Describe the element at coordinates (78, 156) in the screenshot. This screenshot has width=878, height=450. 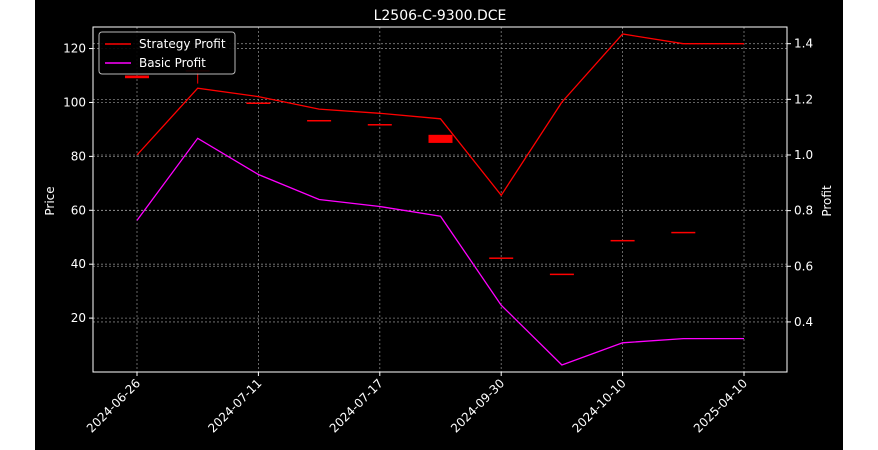
I see `left-tick-label: 80` at that location.